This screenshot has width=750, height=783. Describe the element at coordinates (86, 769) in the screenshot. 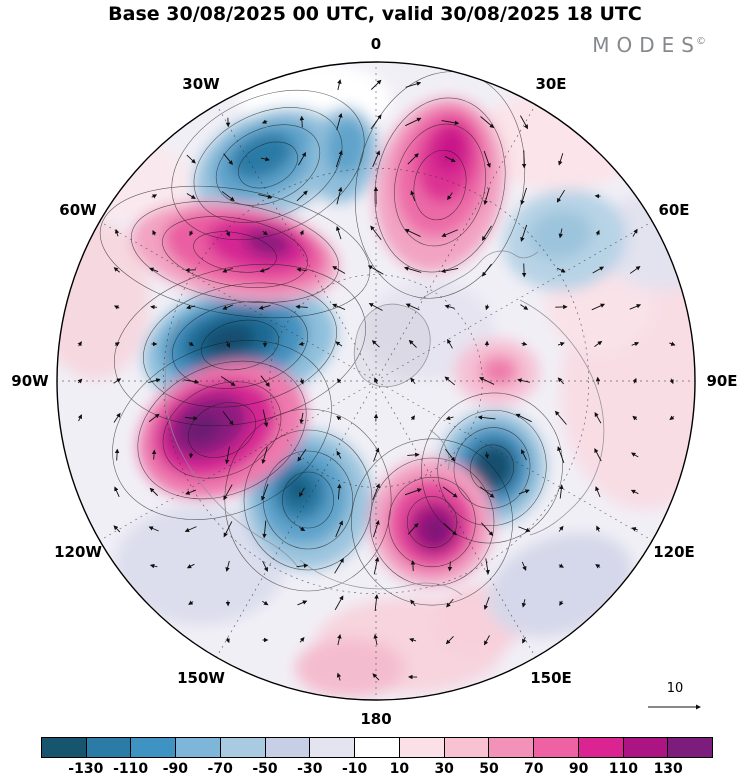

I see `colorbar-tick-label: -130` at that location.